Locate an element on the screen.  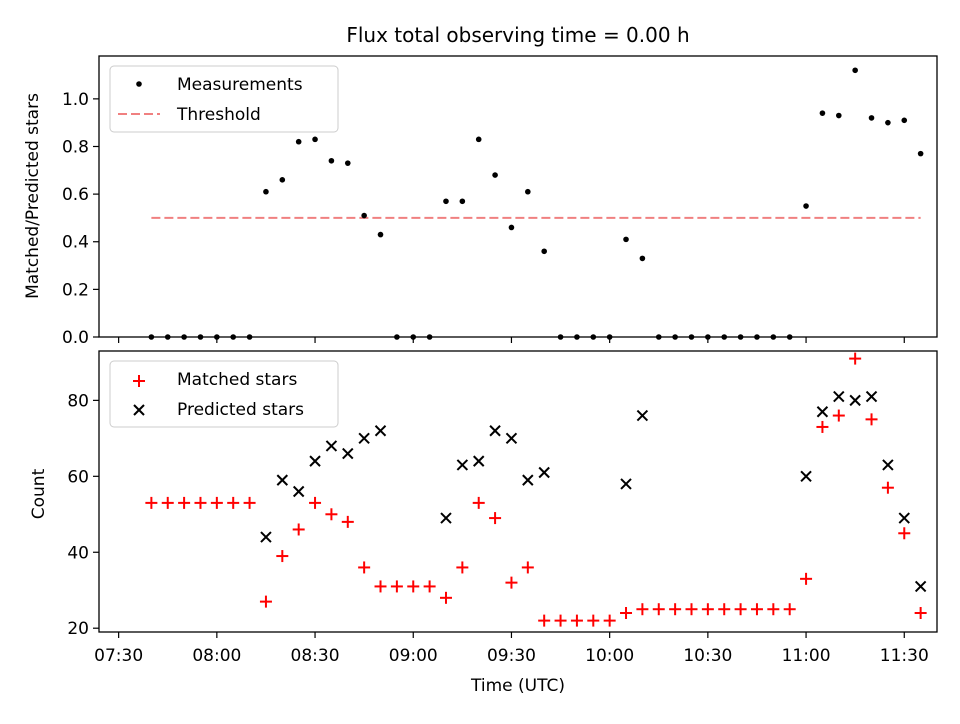
top-legend: Measurements Threshold is located at coordinates (224, 99).